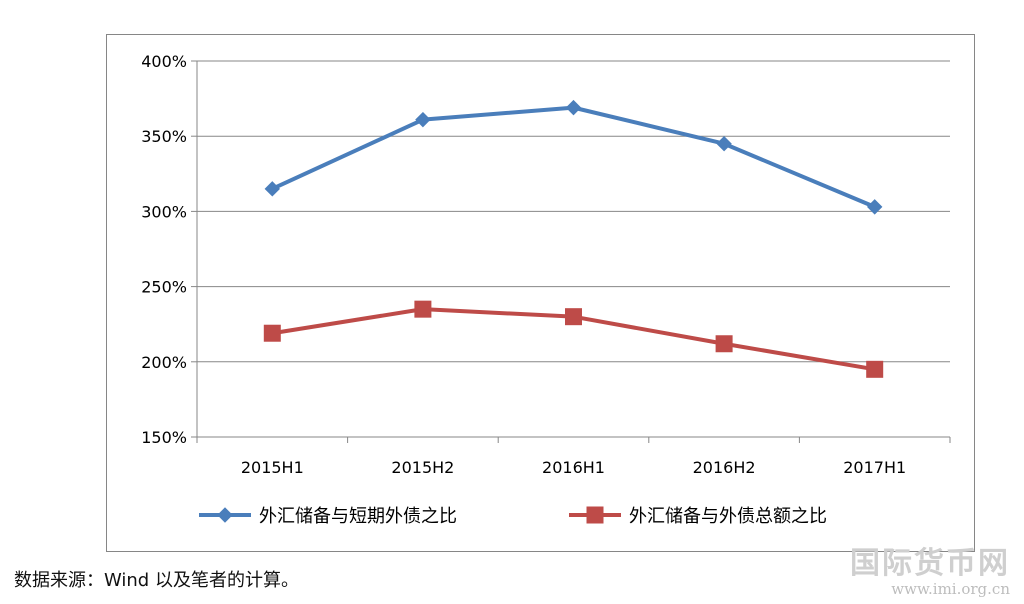 The width and height of the screenshot is (1024, 604). What do you see at coordinates (930, 563) in the screenshot?
I see `watermark-title: 国际货币网` at bounding box center [930, 563].